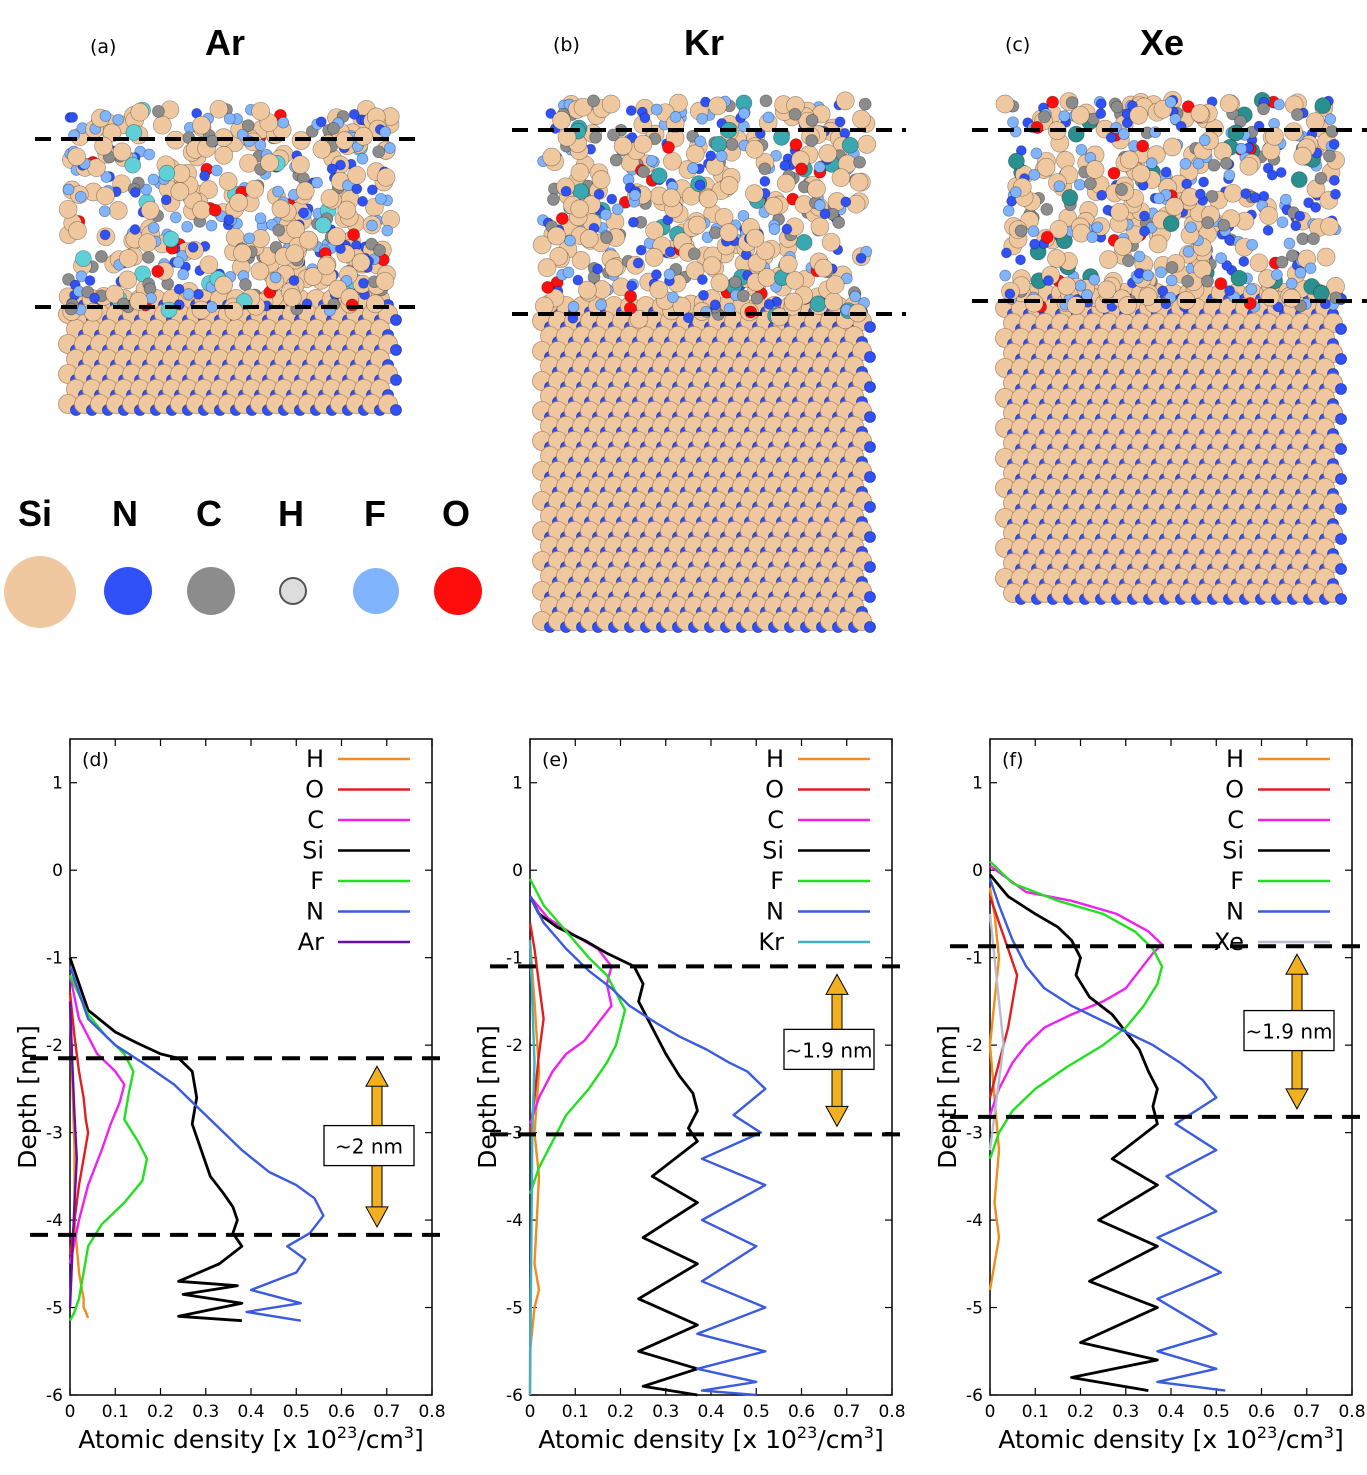 The height and width of the screenshot is (1475, 1367). Describe the element at coordinates (1094, 42) in the screenshot. I see `structure-panel-c-heading: (c) Xe` at that location.